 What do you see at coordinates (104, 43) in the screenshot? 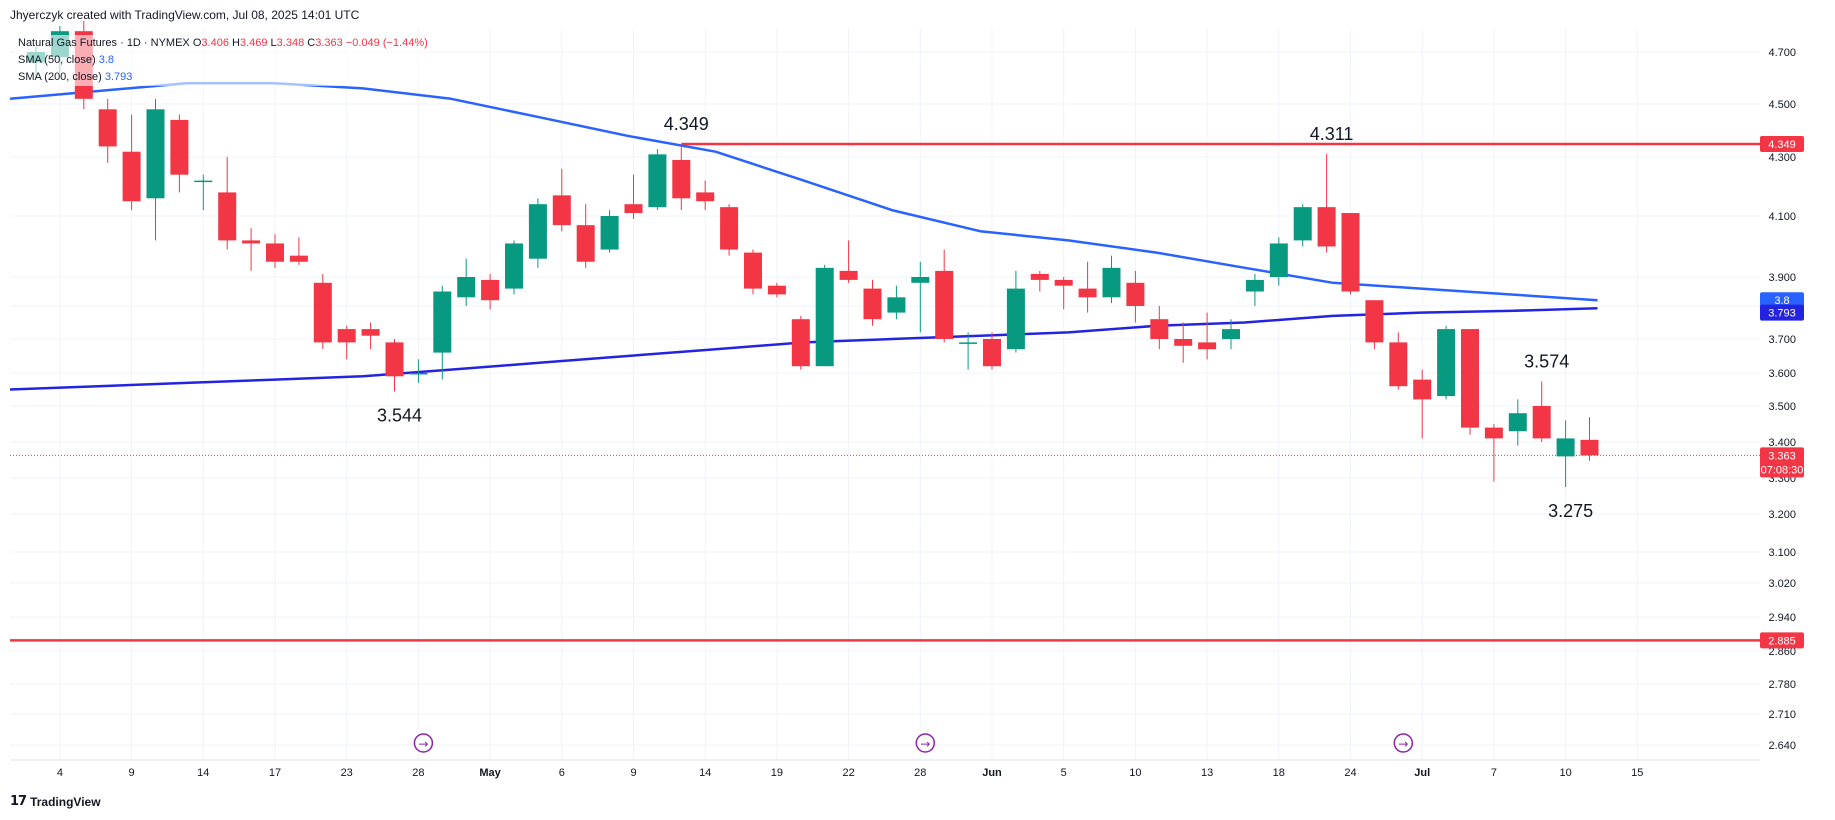
I see `symbol-title: Natural Gas Futures · 1D · NYMEX` at bounding box center [104, 43].